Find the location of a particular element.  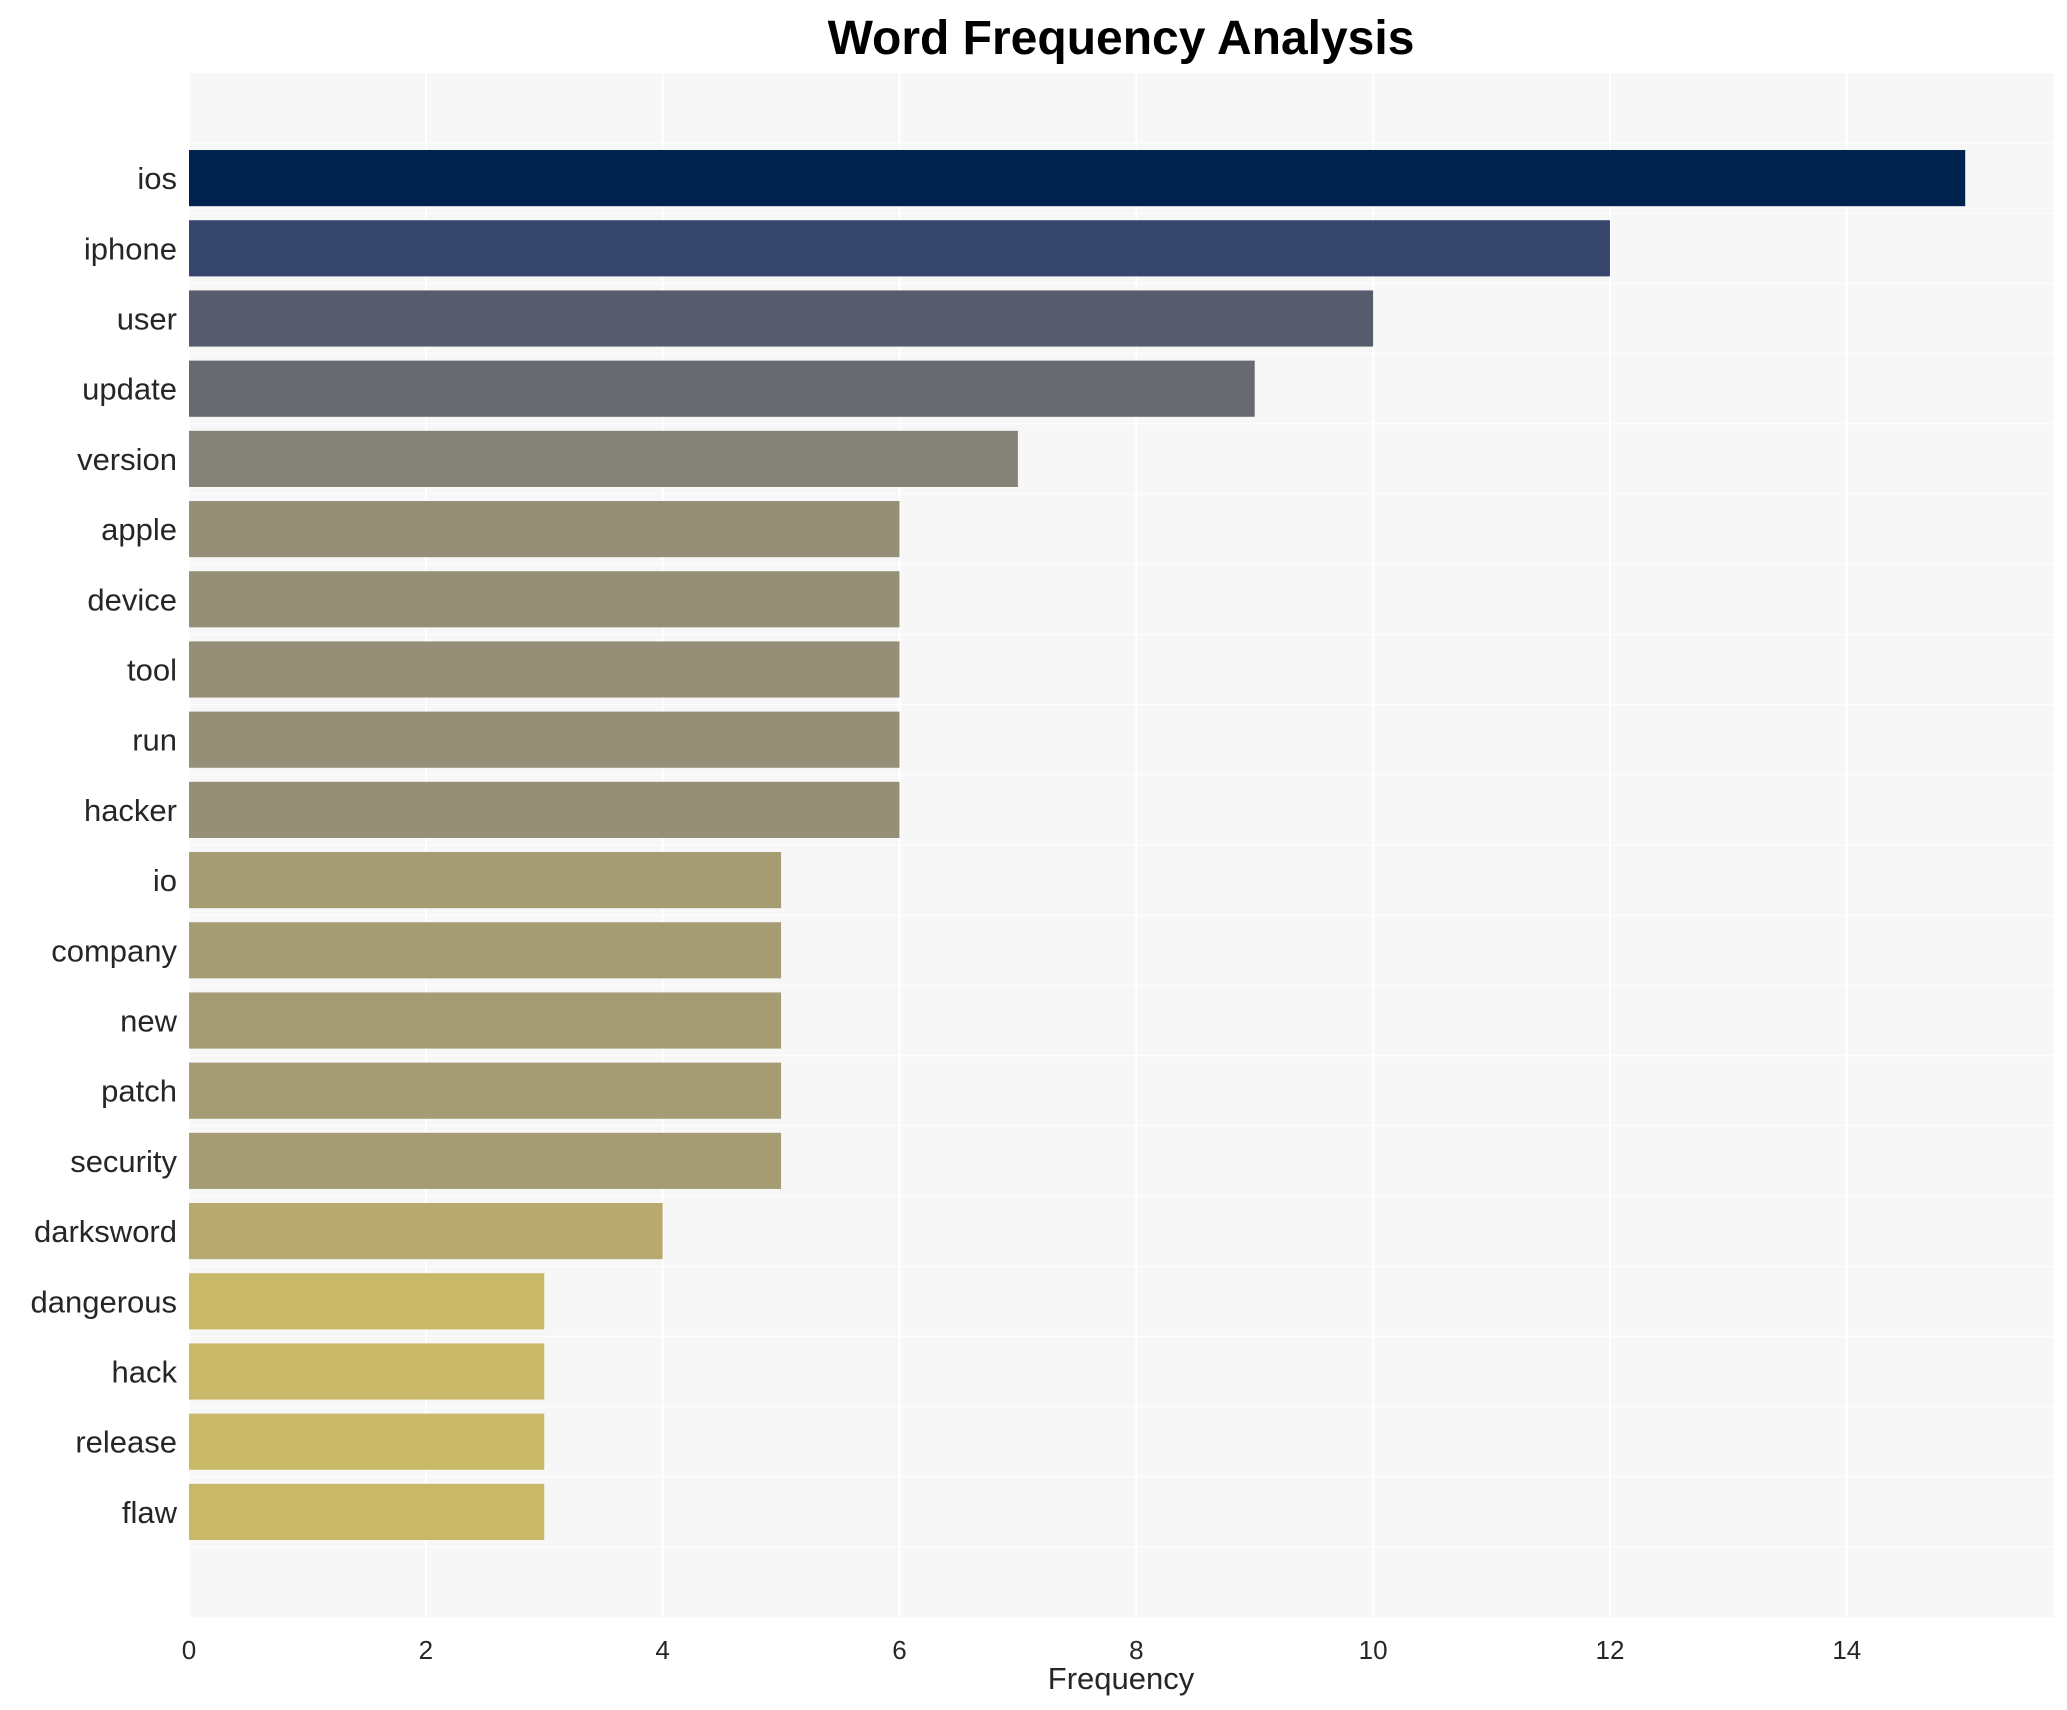

category-label-version: version is located at coordinates (127, 459).